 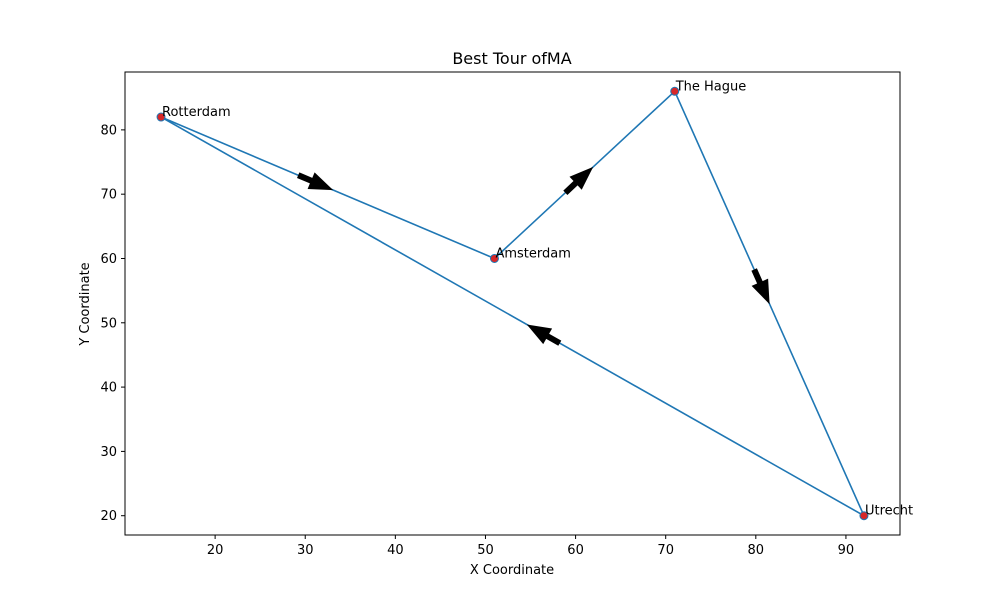 I want to click on y-tick-label: 80, so click(x=108, y=130).